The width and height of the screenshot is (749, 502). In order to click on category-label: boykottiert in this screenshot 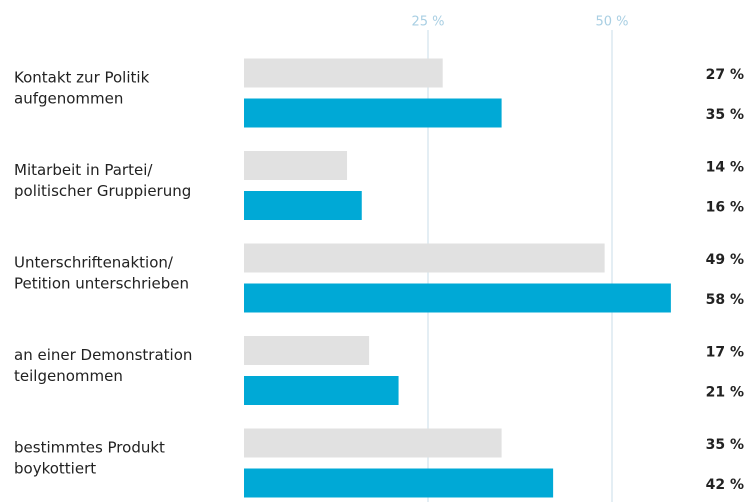, I will do `click(55, 469)`.